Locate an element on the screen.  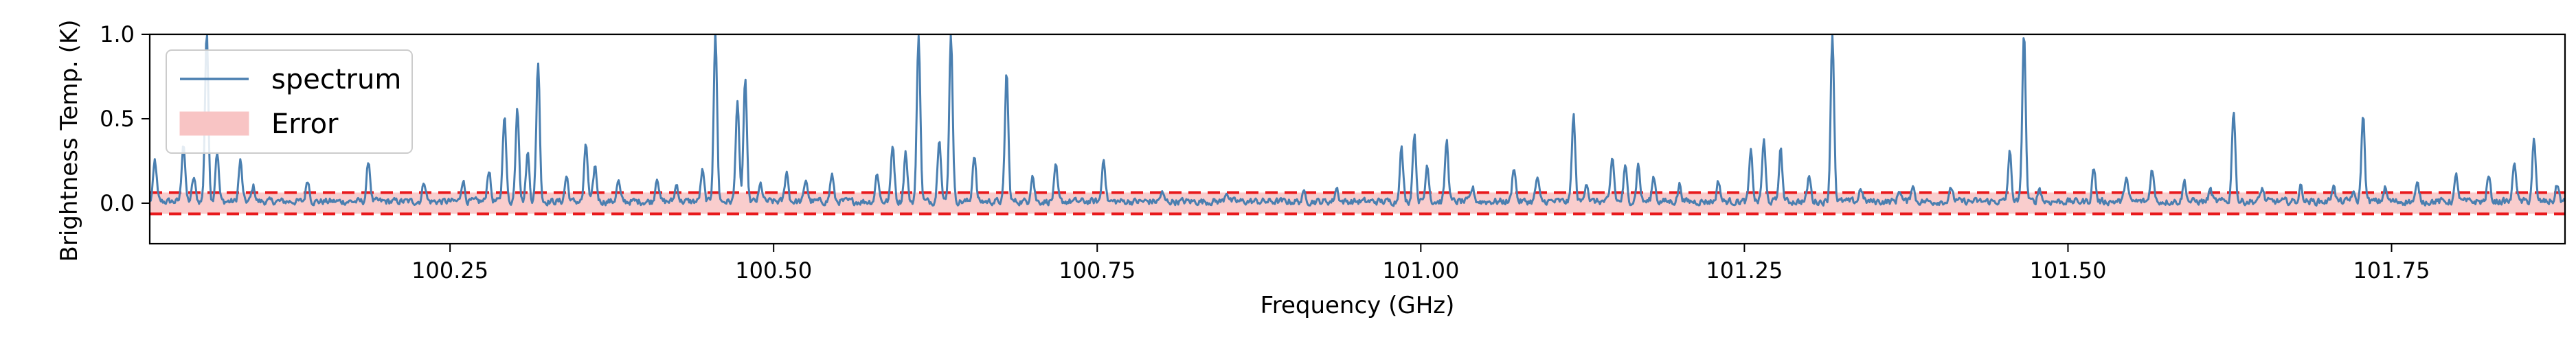
x-axis-label: Frequency (GHz) is located at coordinates (1358, 305).